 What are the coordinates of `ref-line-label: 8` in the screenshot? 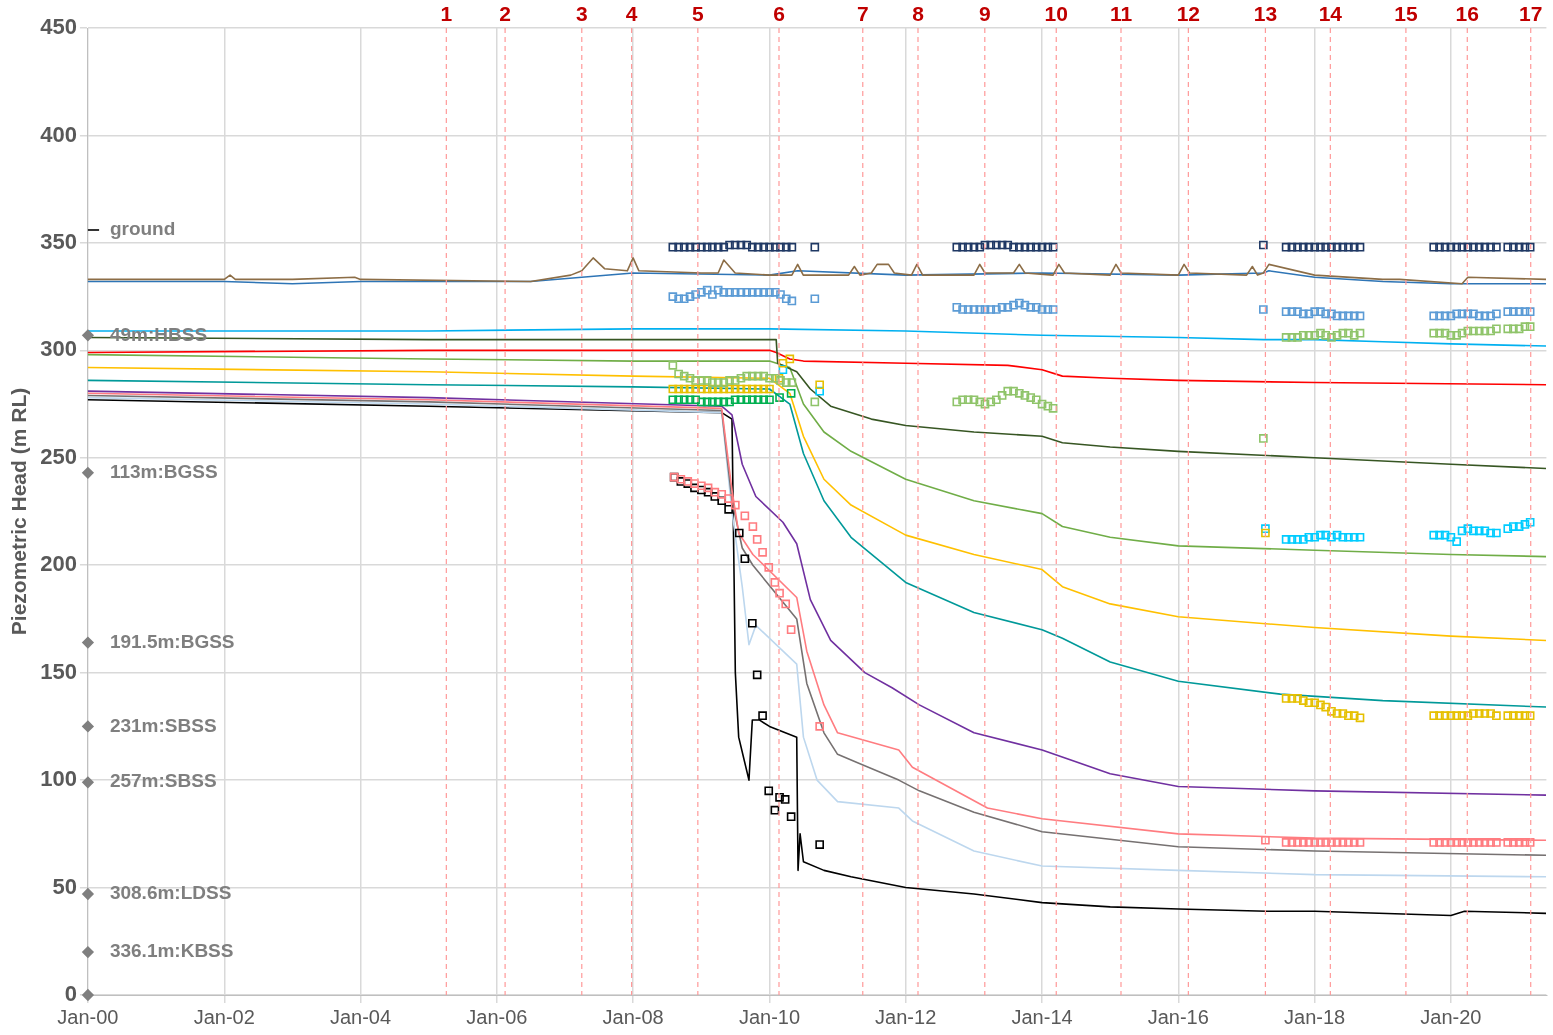 It's located at (918, 14).